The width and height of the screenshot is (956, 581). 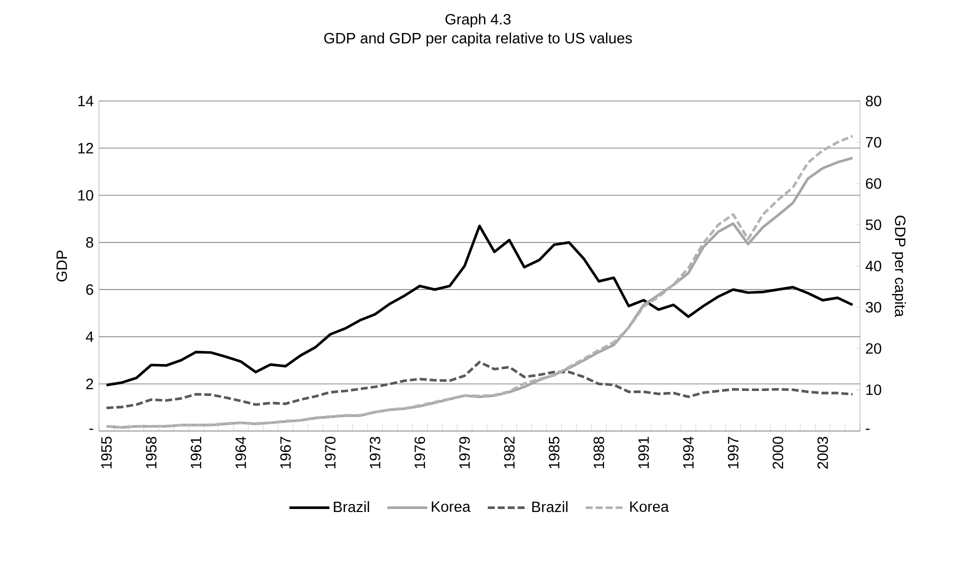 What do you see at coordinates (733, 452) in the screenshot?
I see `x-tick-label: 1997` at bounding box center [733, 452].